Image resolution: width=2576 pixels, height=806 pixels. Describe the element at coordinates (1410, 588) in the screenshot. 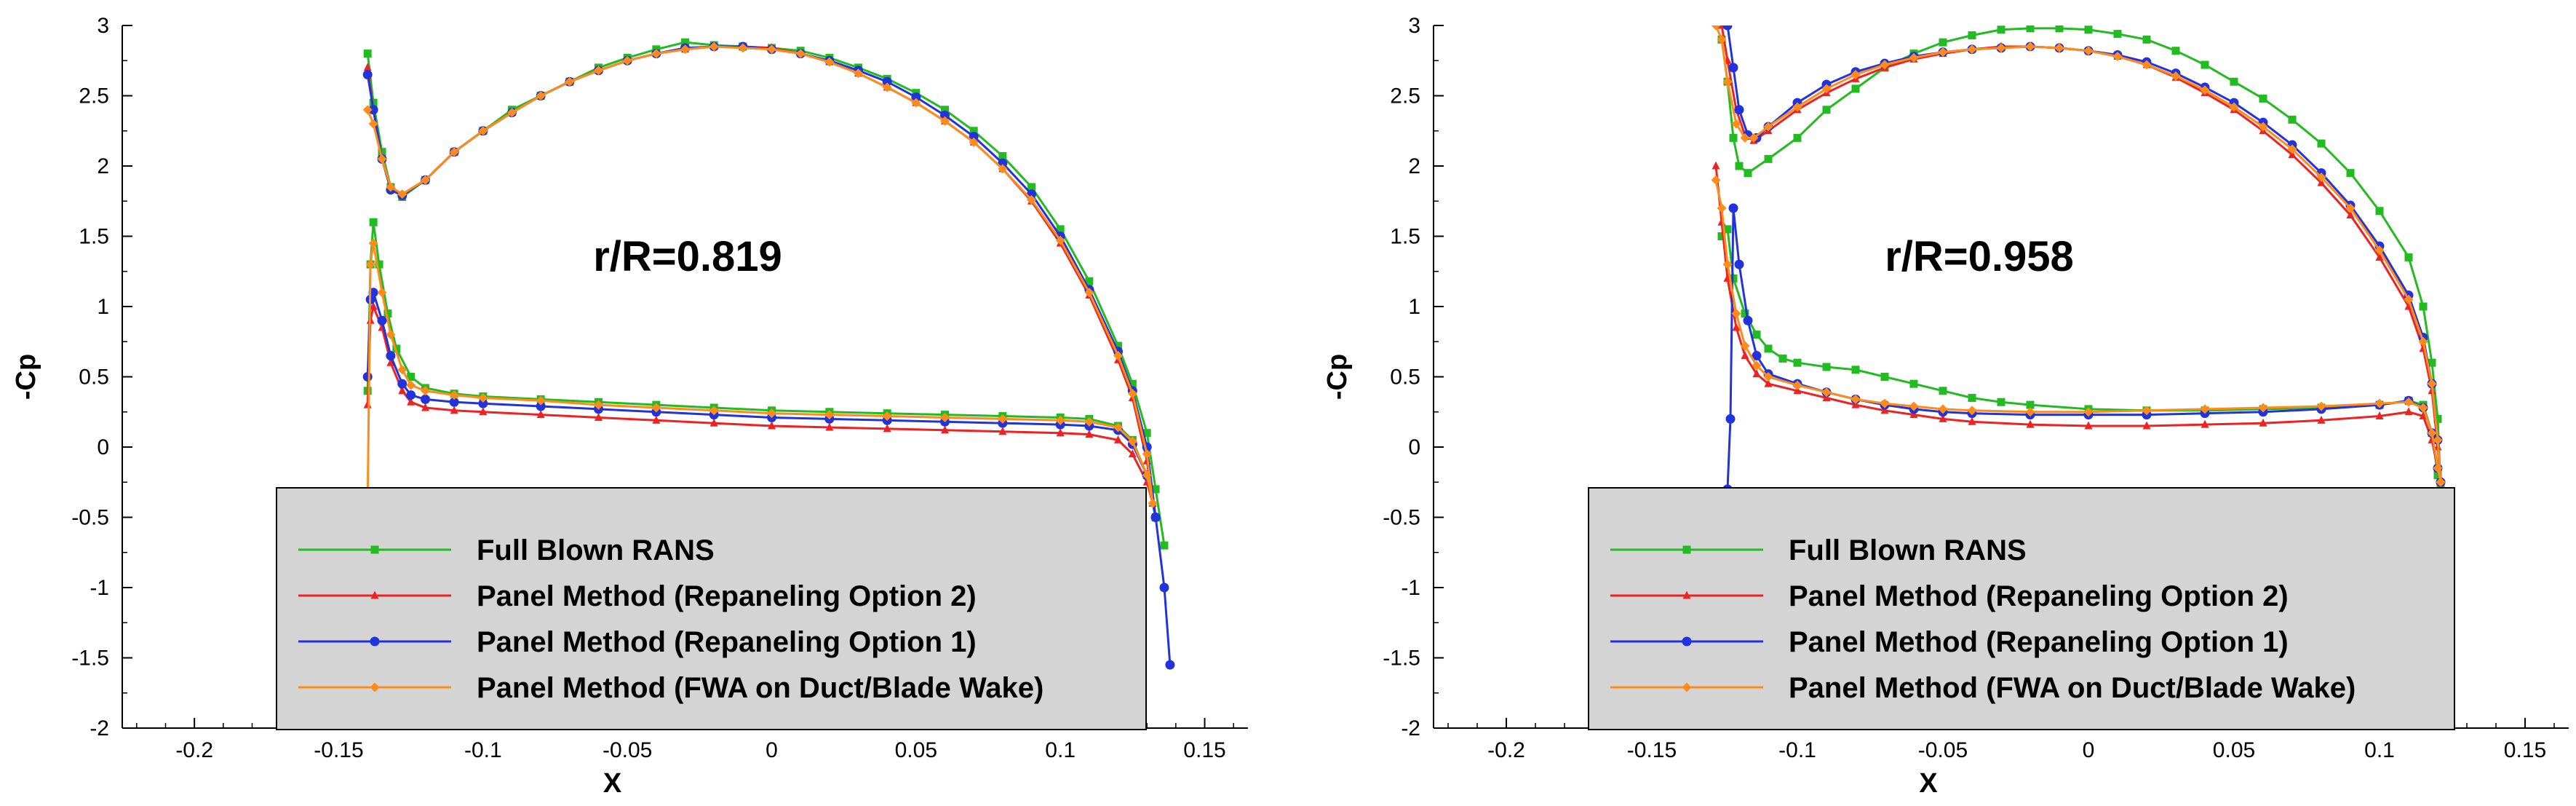

I see `y-tick-label: -1` at that location.